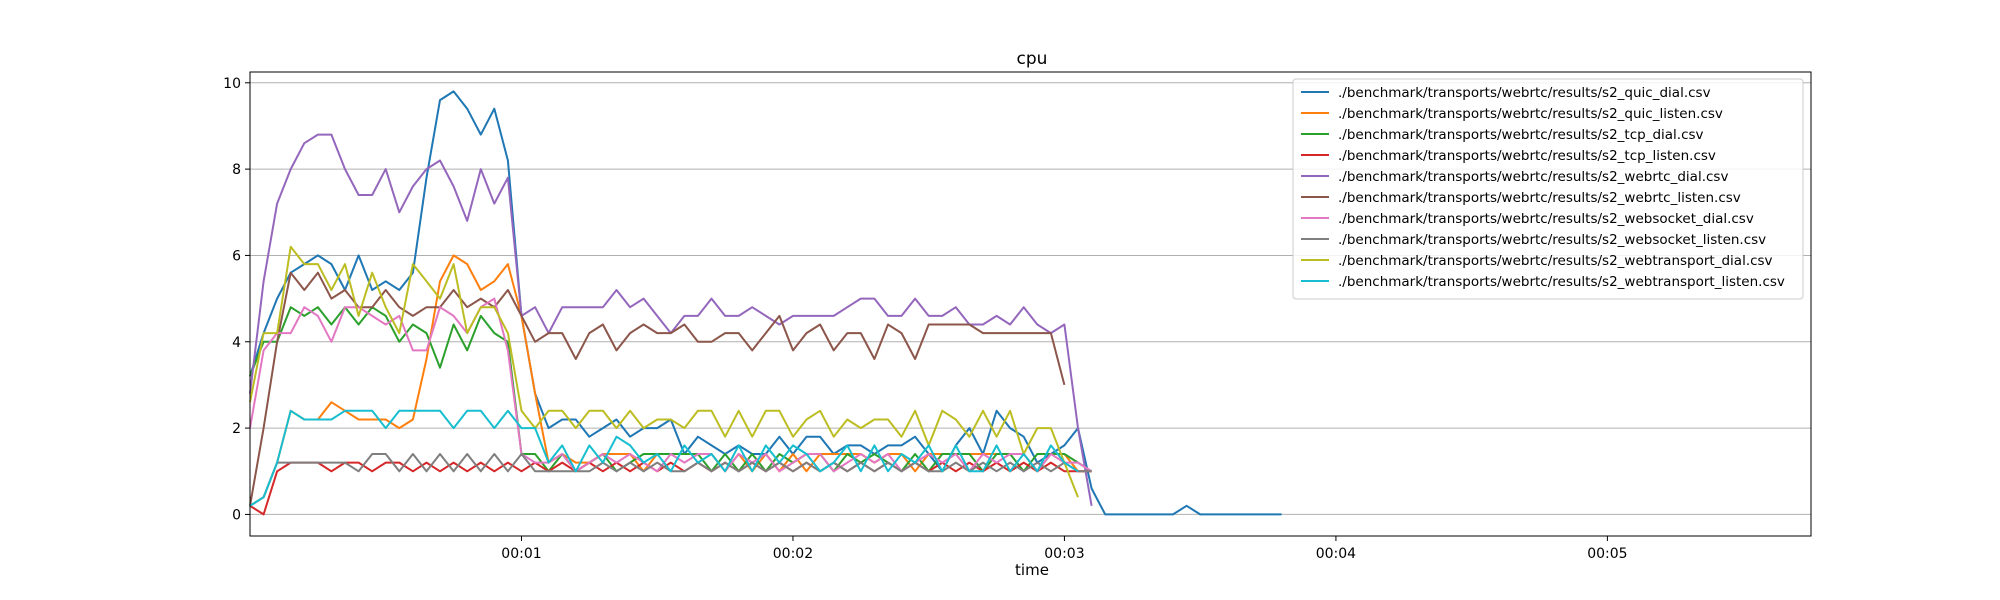 This screenshot has width=2000, height=600. What do you see at coordinates (232, 84) in the screenshot?
I see `y-tick-label: 10` at bounding box center [232, 84].